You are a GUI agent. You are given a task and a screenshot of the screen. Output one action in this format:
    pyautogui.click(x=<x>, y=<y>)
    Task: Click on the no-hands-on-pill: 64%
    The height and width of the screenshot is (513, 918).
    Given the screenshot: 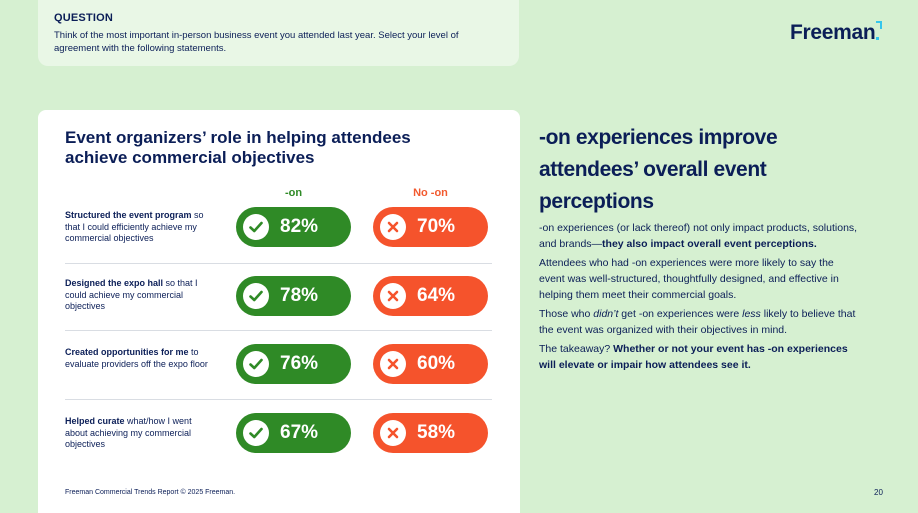 What is the action you would take?
    pyautogui.click(x=430, y=296)
    